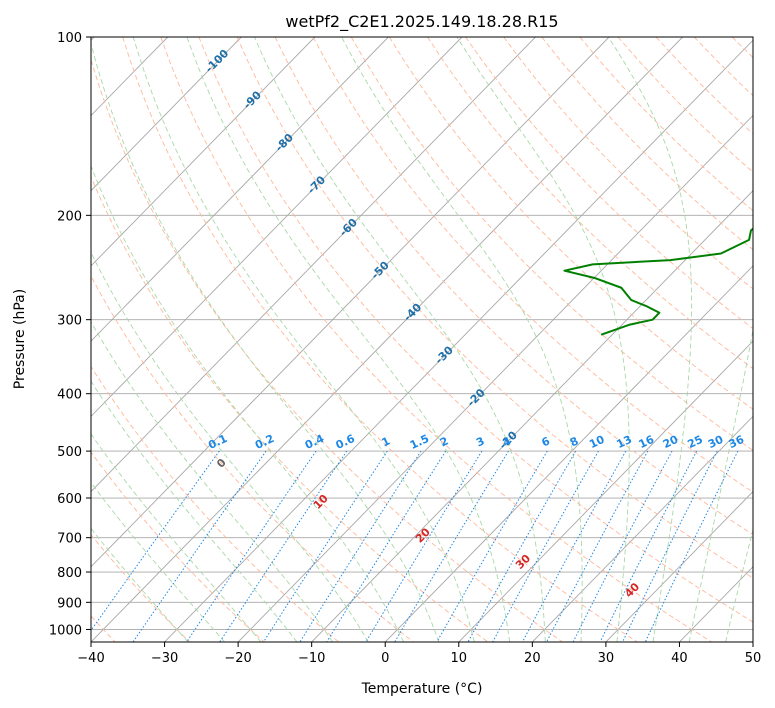  I want to click on y-tick-label: 300, so click(69, 321).